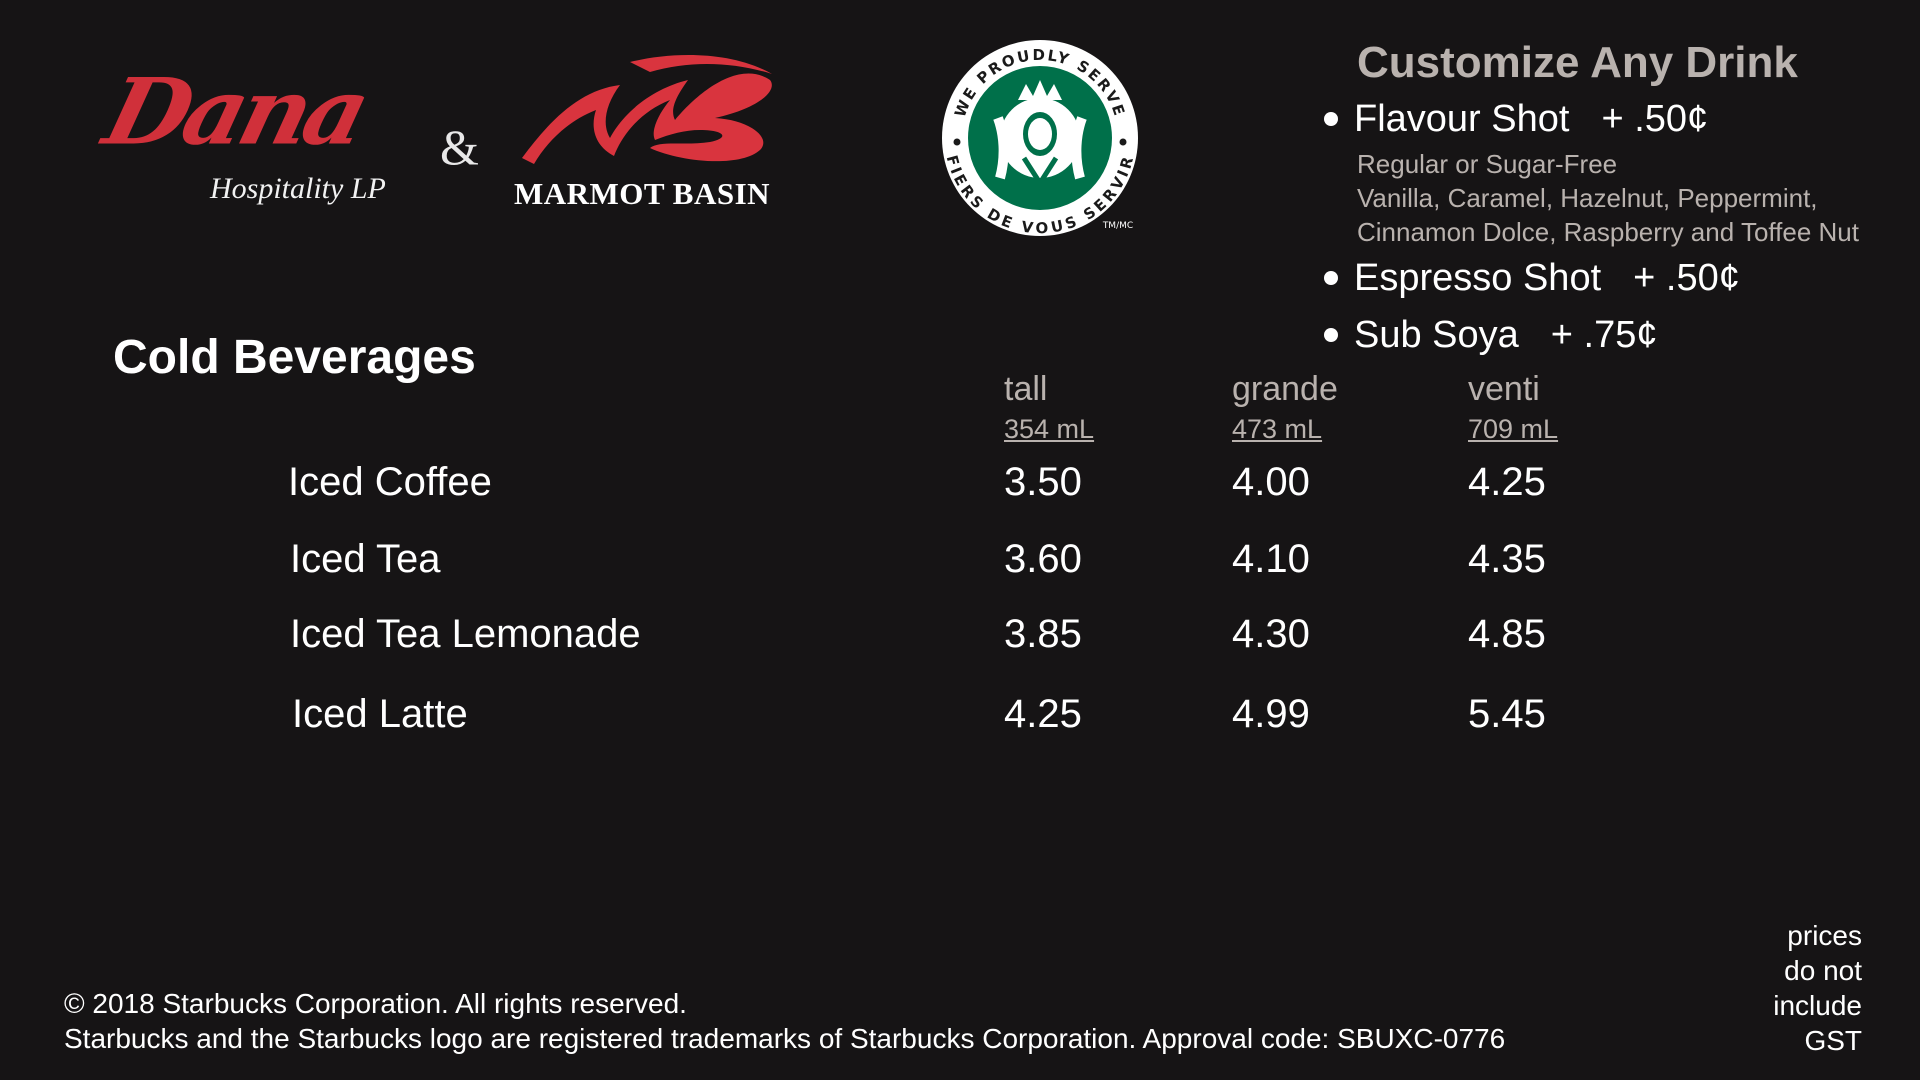 This screenshot has height=1080, width=1920. I want to click on size-volume-venti: 709 mL, so click(1513, 429).